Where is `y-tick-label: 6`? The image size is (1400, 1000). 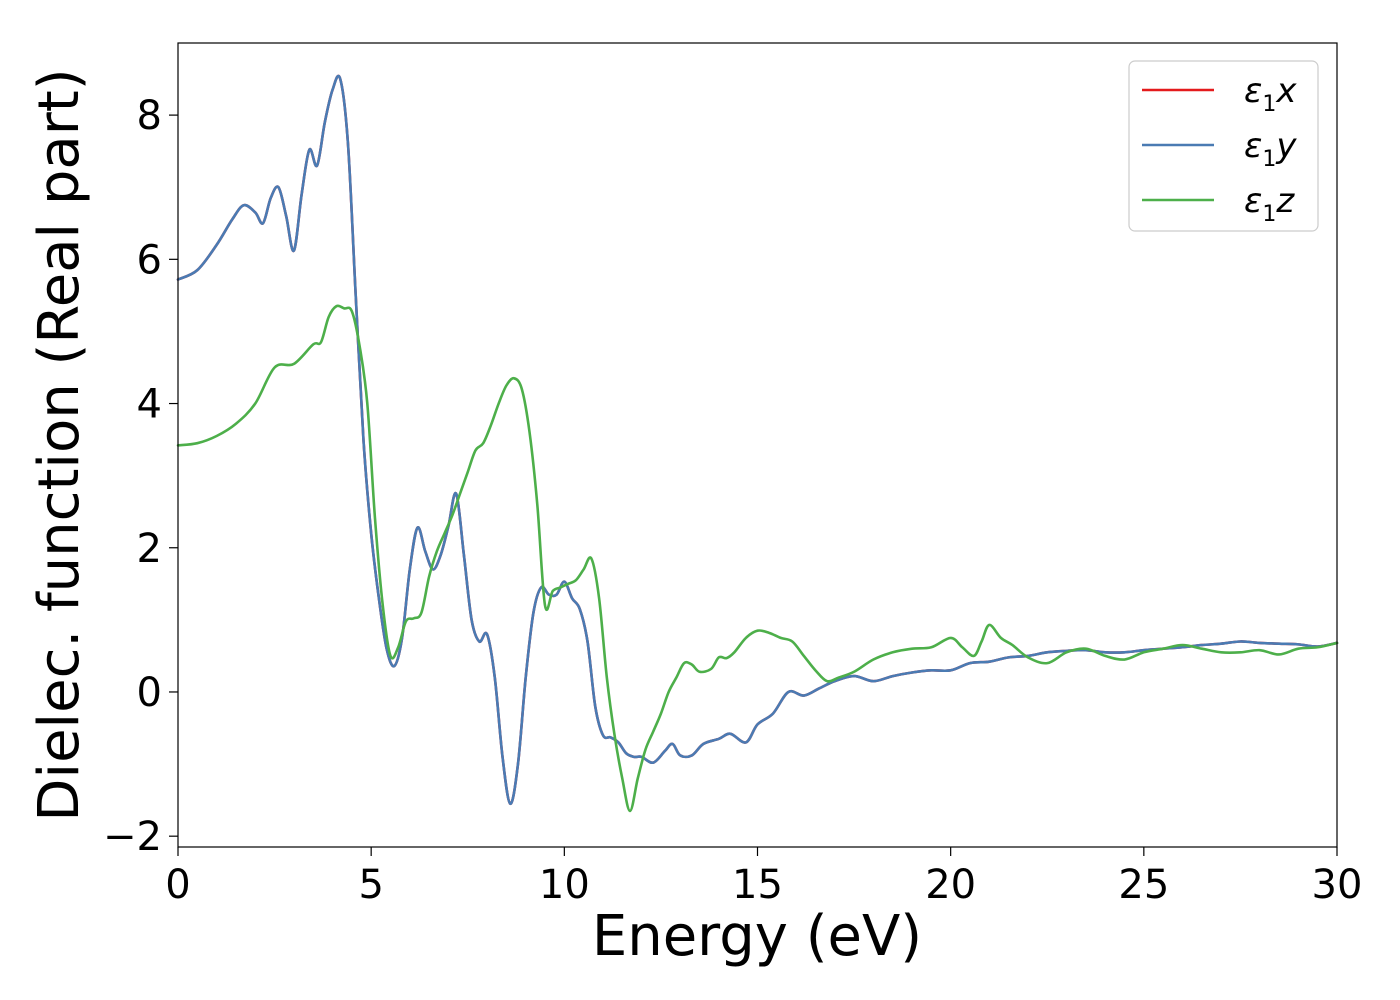 y-tick-label: 6 is located at coordinates (149, 260).